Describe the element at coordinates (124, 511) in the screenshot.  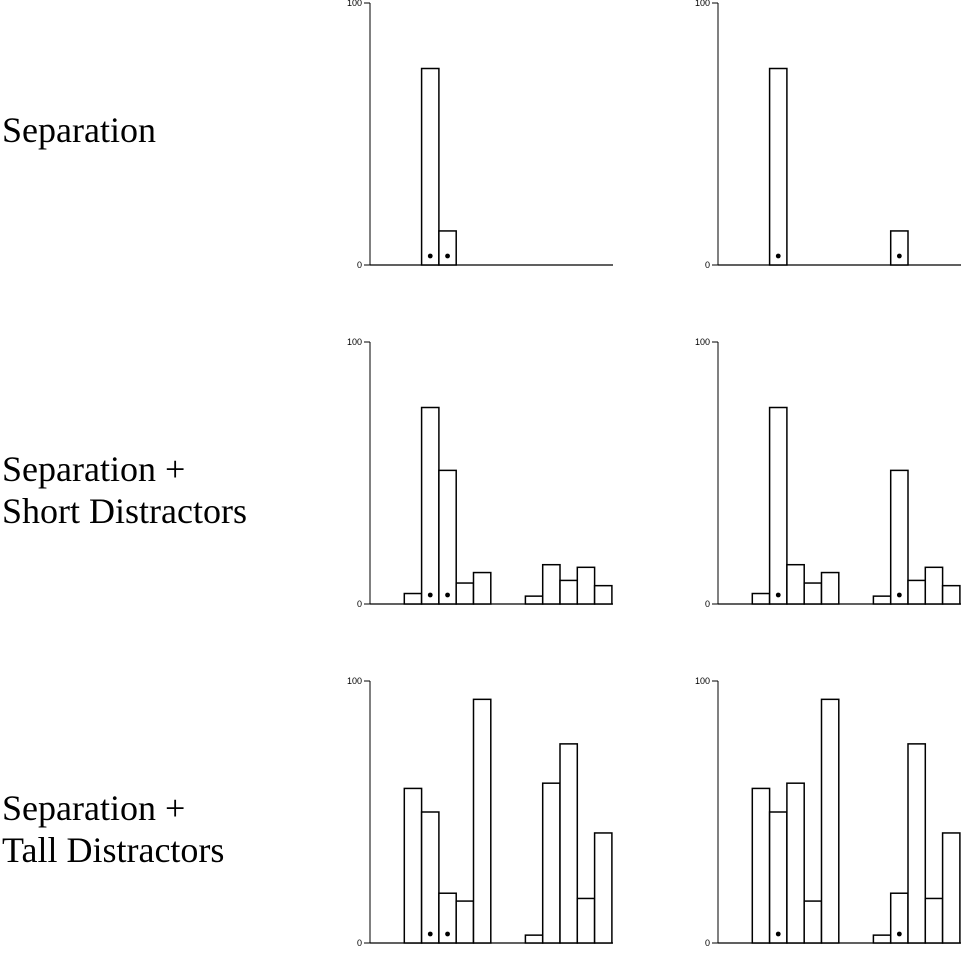
I see `row-label-line: Short Distractors` at that location.